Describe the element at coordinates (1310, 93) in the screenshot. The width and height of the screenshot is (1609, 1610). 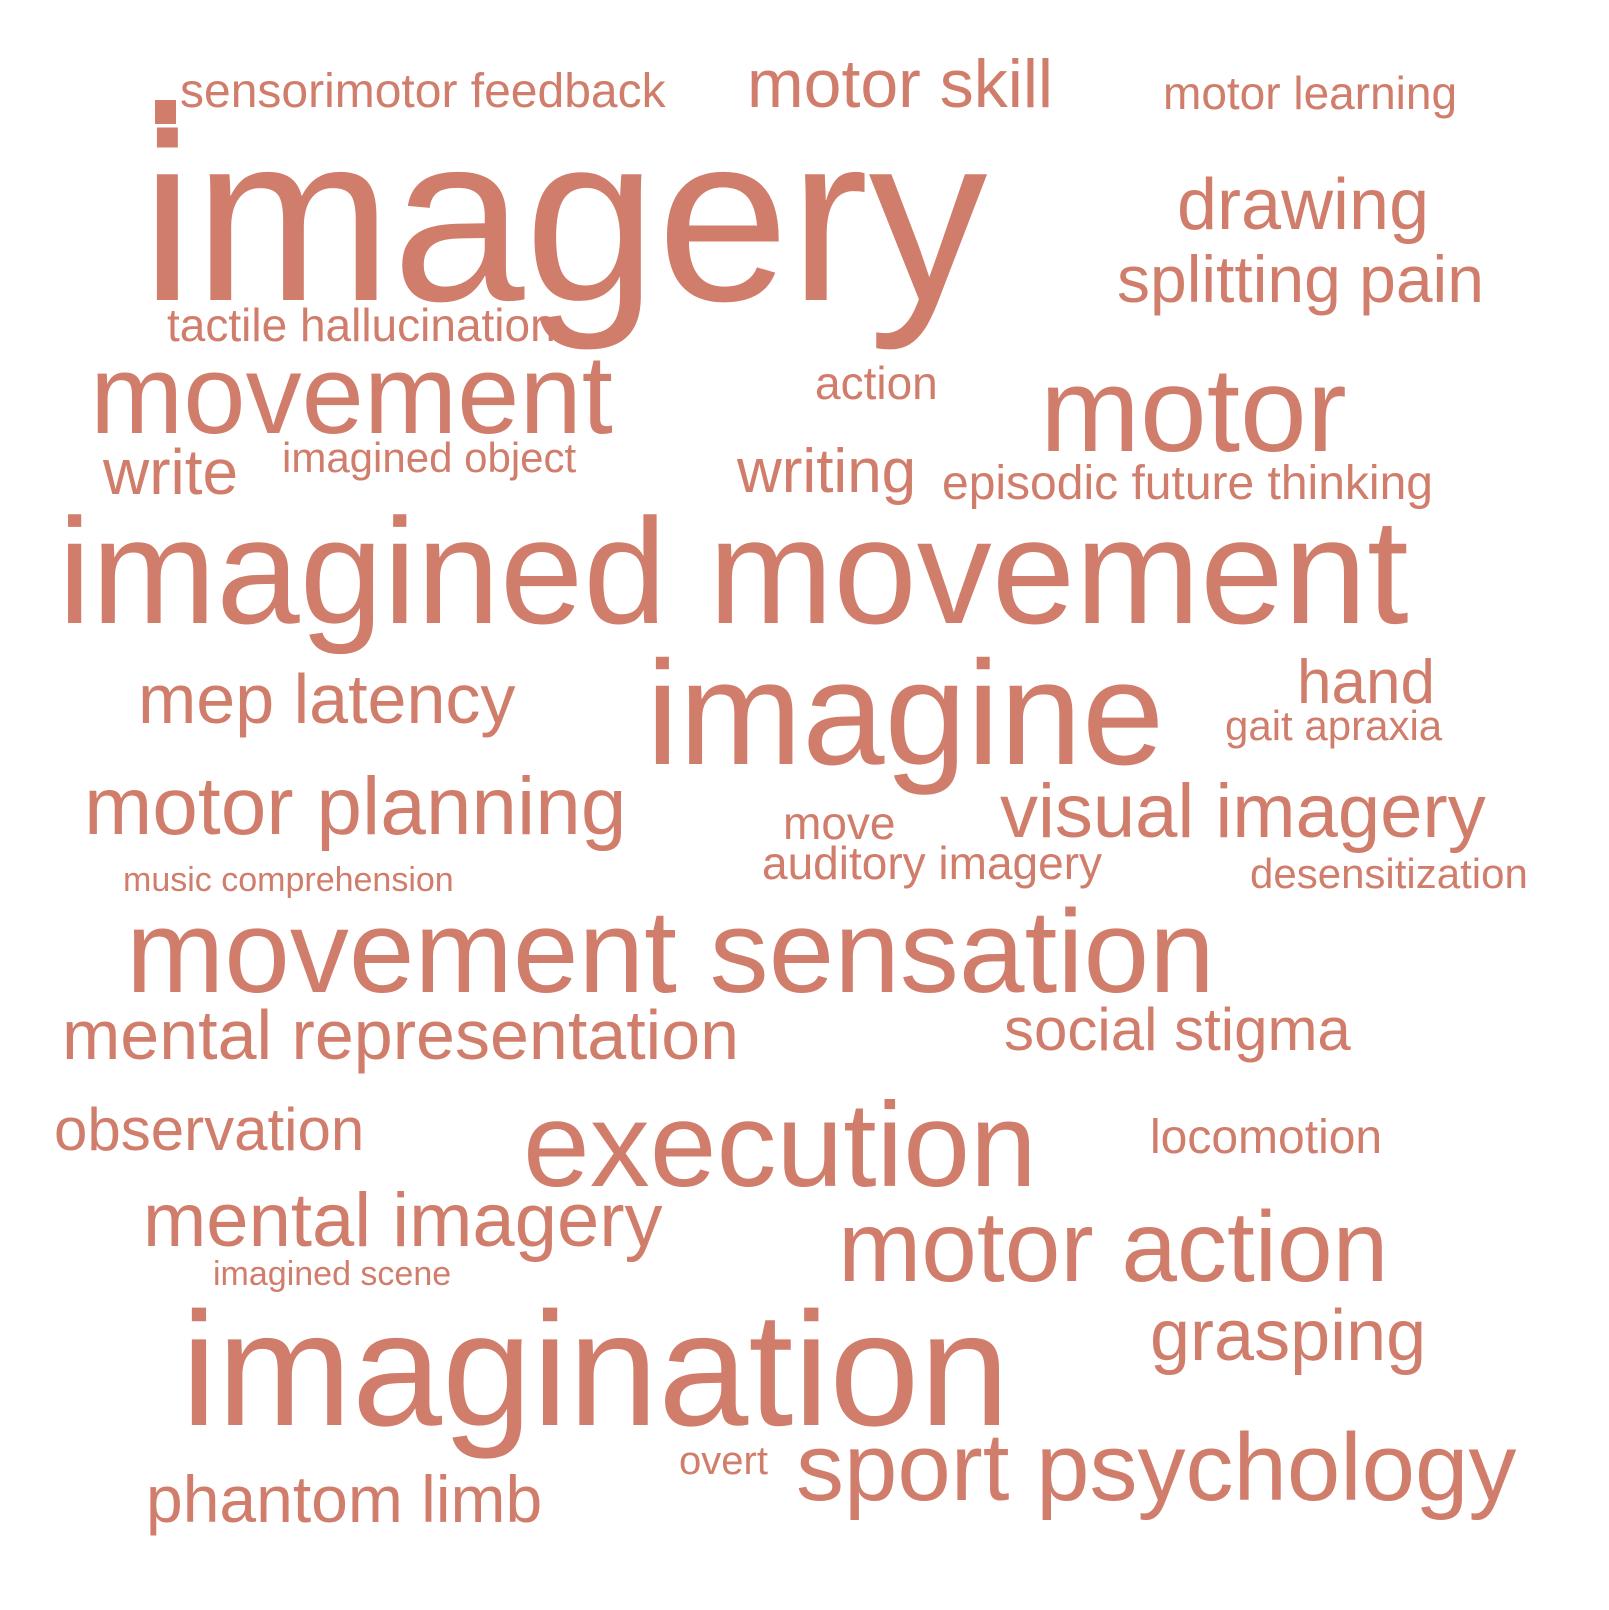
I see `word-motor-learning: motor learning` at that location.